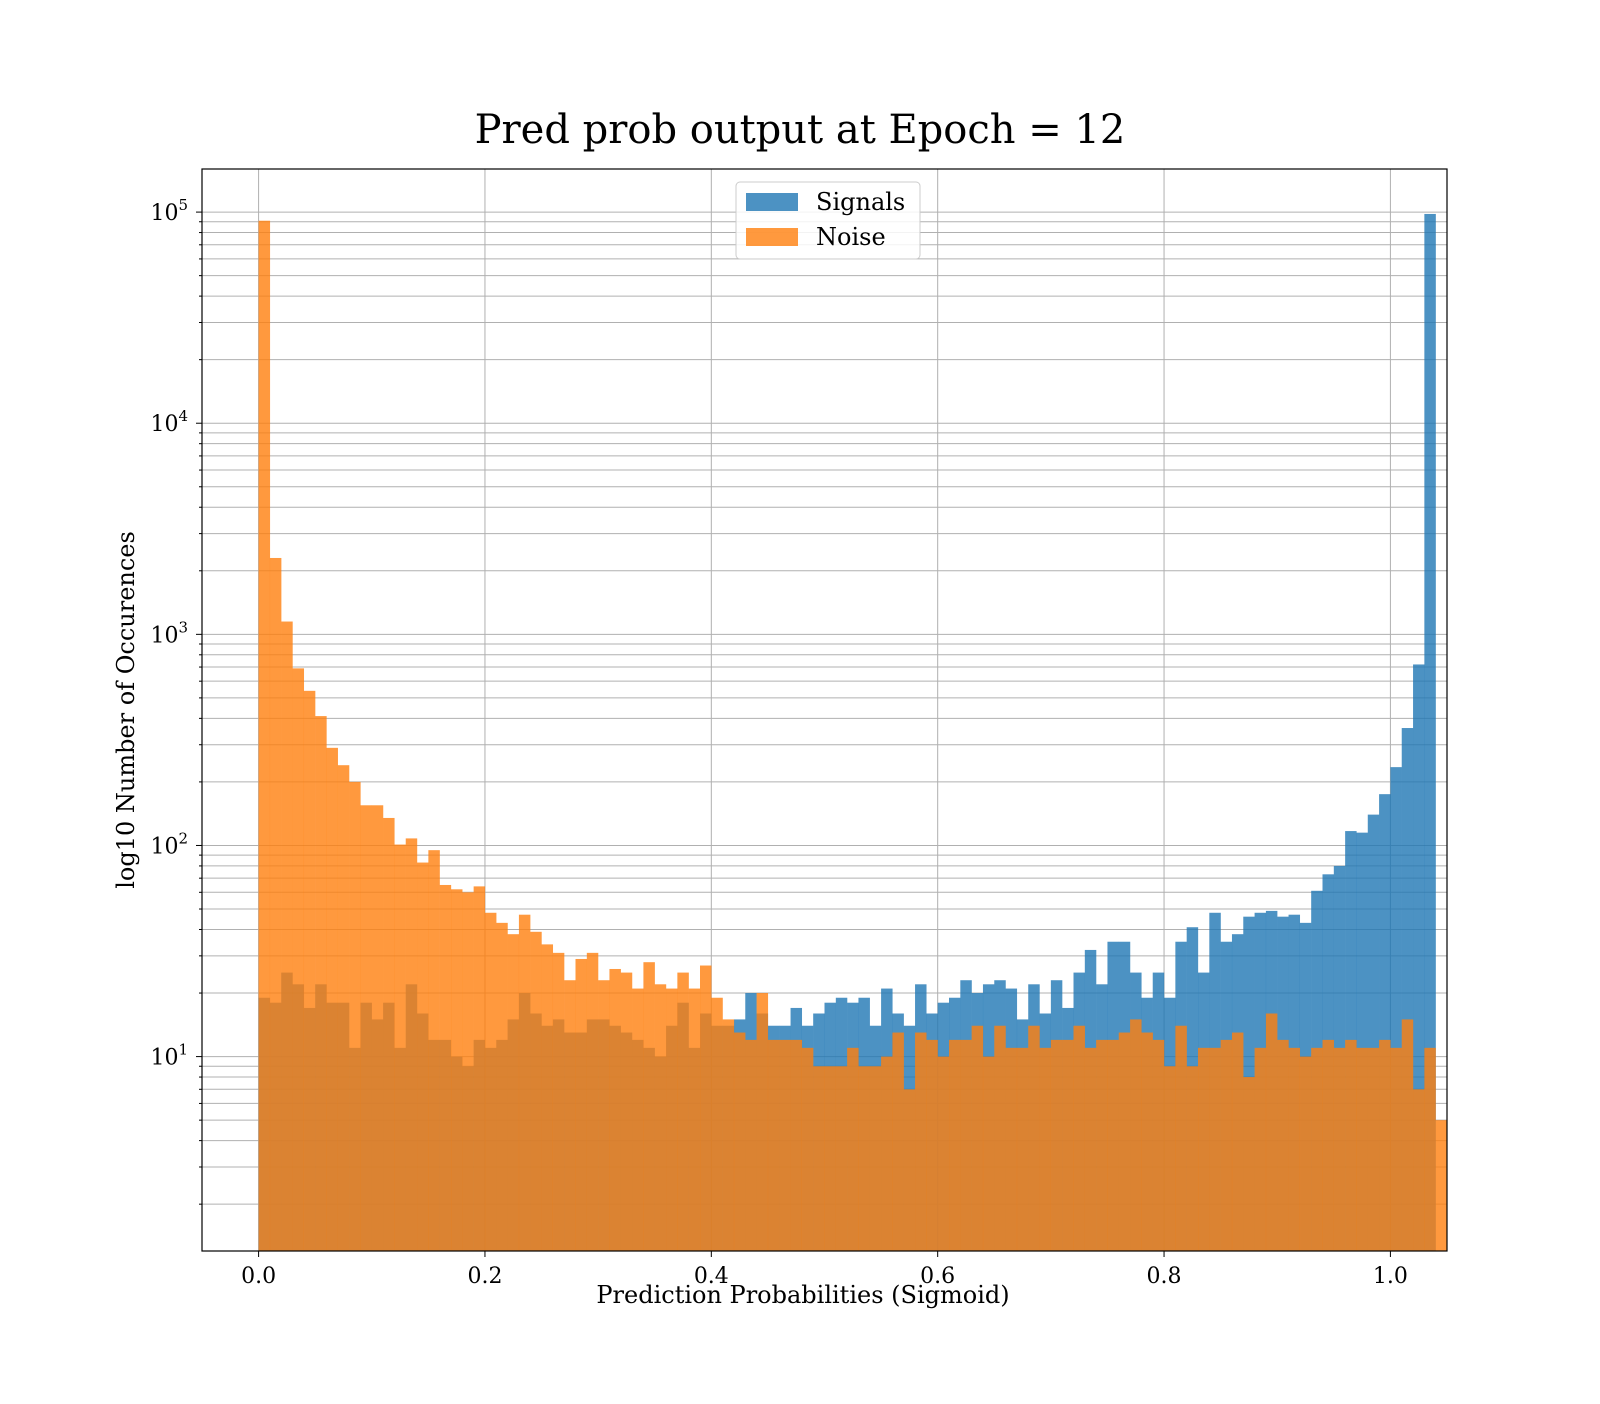 This screenshot has height=1404, width=1600. What do you see at coordinates (258, 1276) in the screenshot?
I see `x-tick-label: 0.0` at bounding box center [258, 1276].